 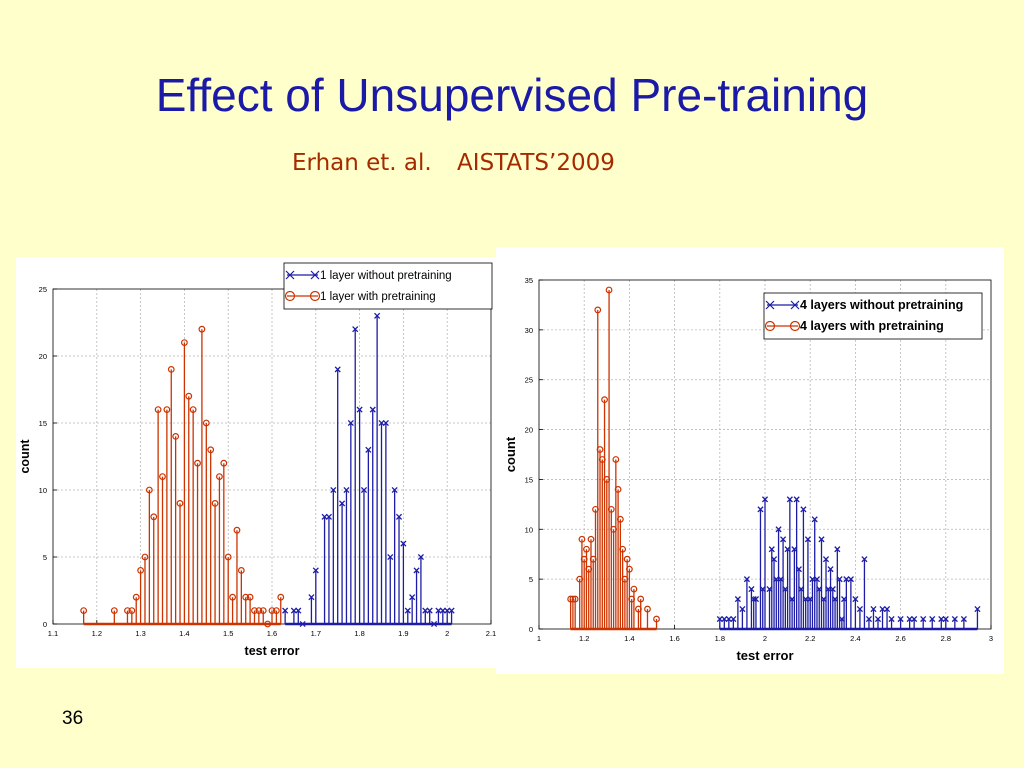 I want to click on x-tick-label: 2.1, so click(x=491, y=633).